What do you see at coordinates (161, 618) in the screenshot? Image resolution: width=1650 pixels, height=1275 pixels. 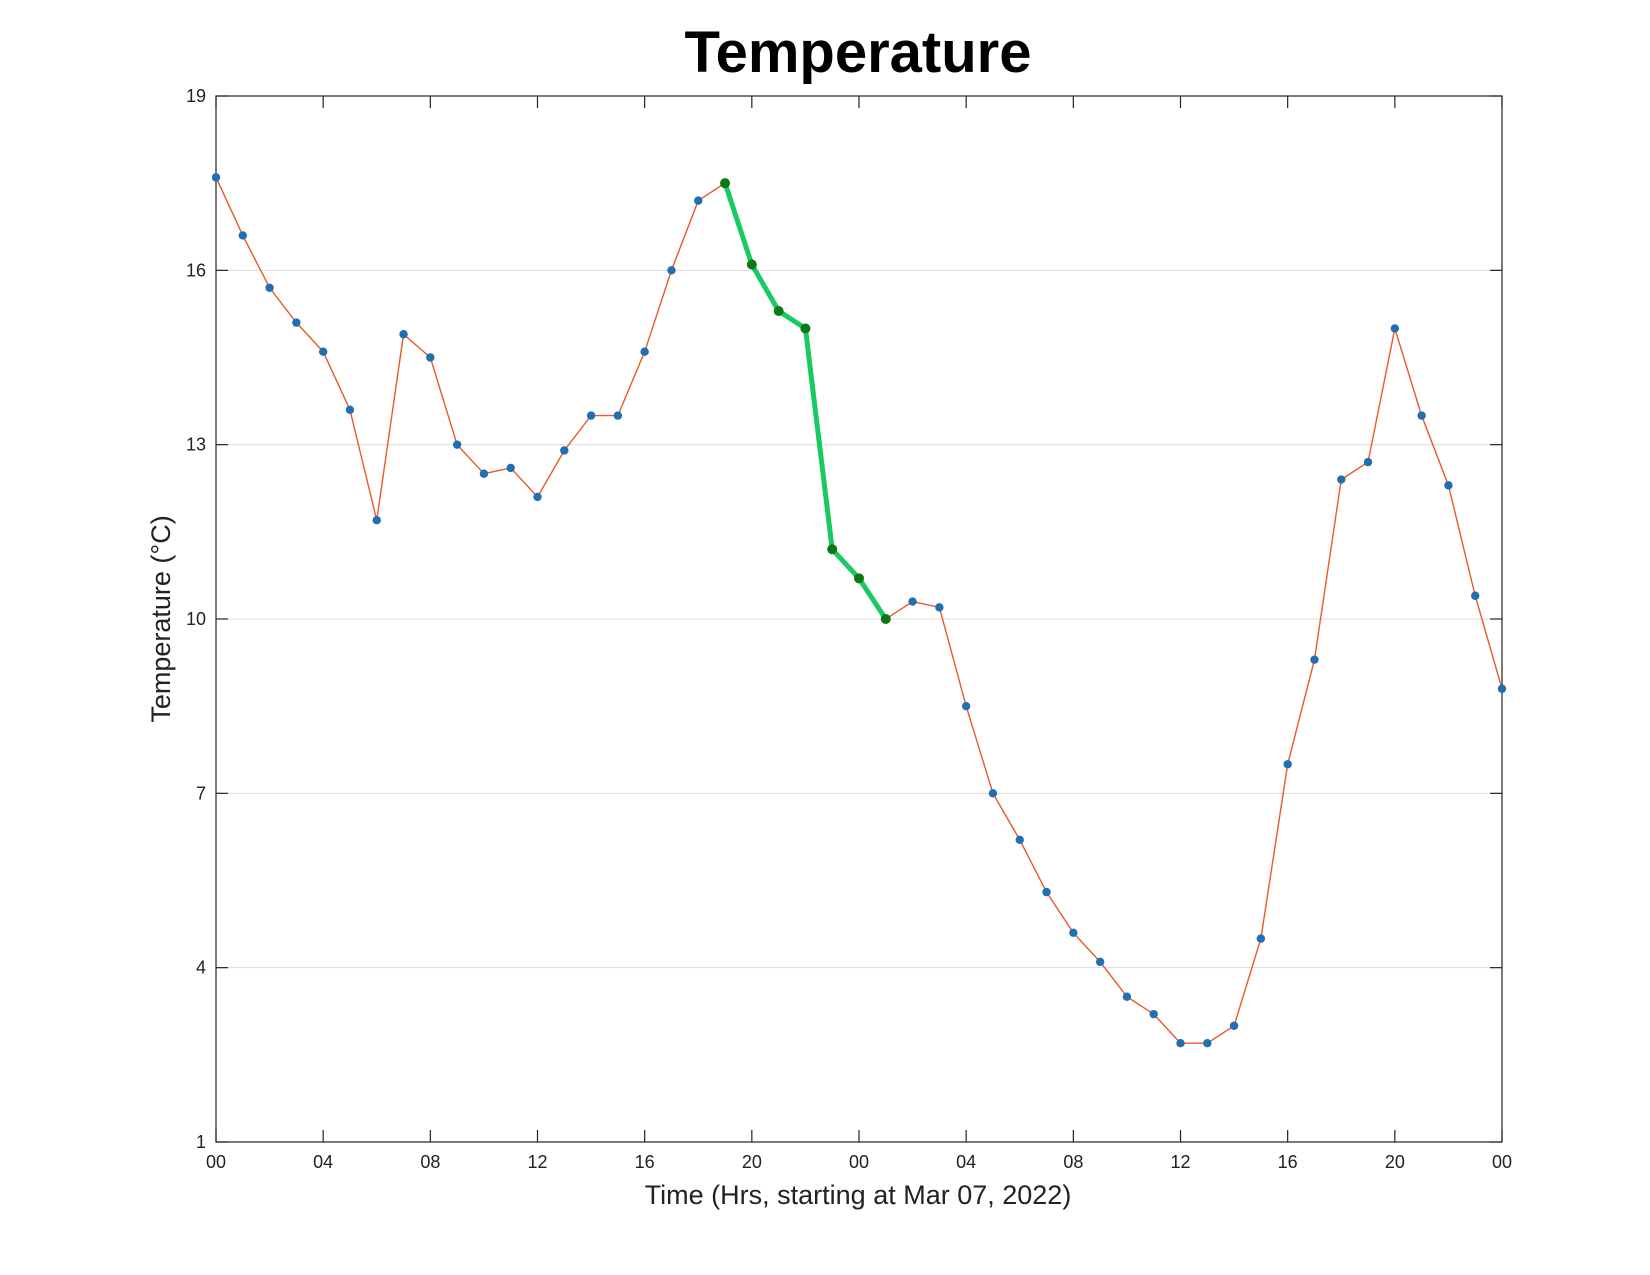 I see `y-axis-label: Temperature (°C)` at bounding box center [161, 618].